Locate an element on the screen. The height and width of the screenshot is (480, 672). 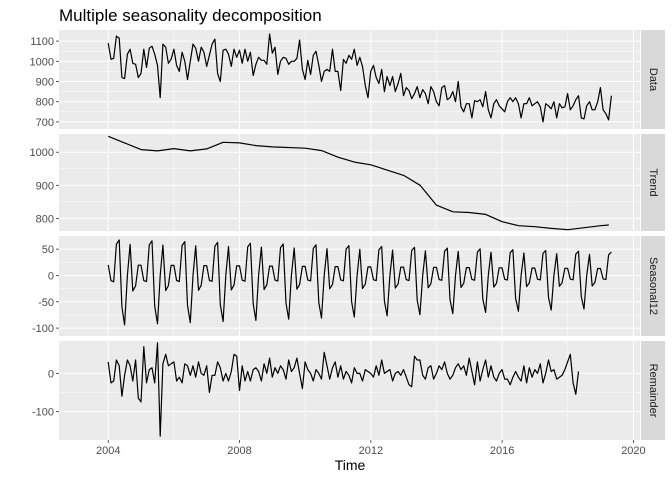
y-tick-label-trend: 1000 is located at coordinates (42, 153).